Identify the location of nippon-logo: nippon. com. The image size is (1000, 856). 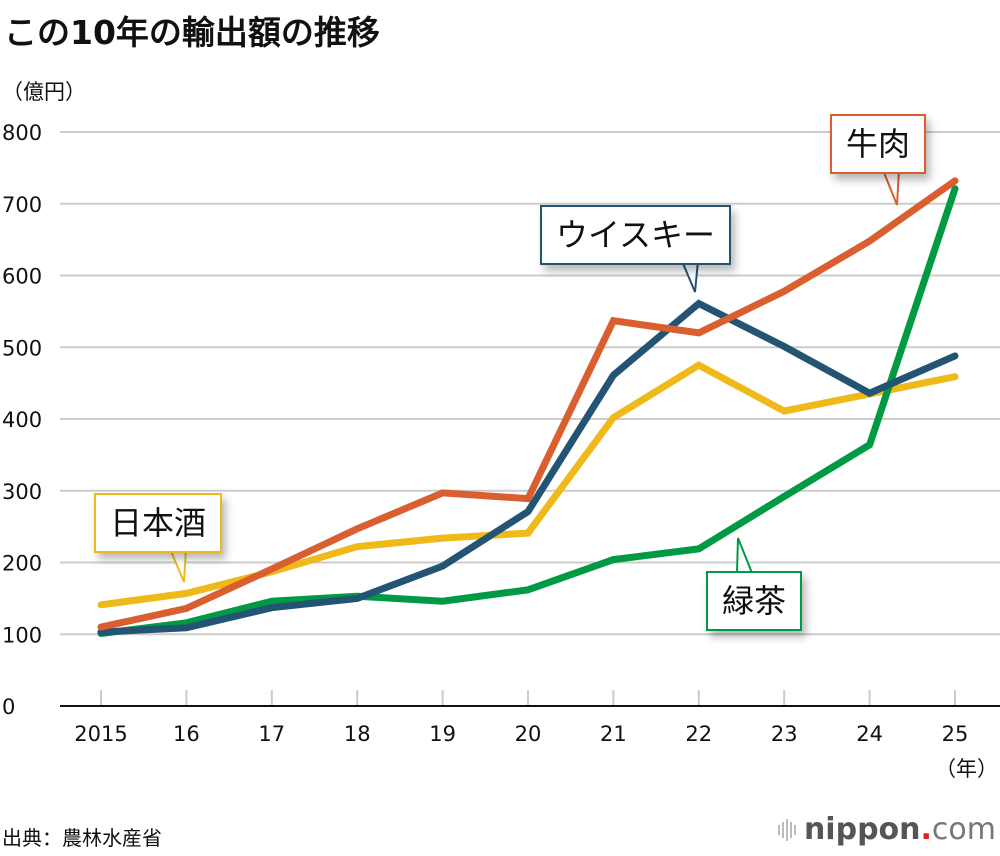
(886, 829).